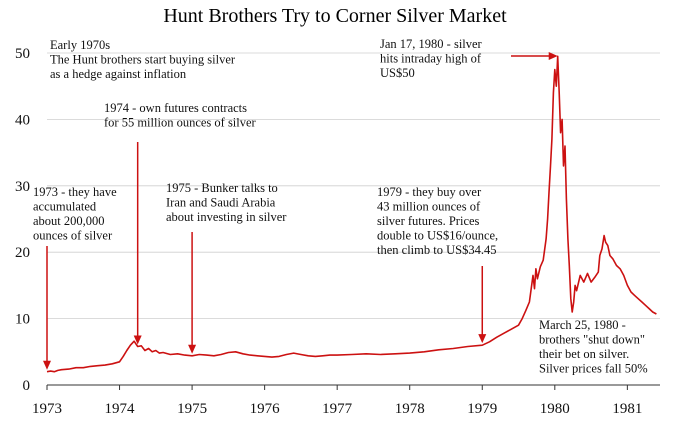 Image resolution: width=683 pixels, height=430 pixels. Describe the element at coordinates (410, 409) in the screenshot. I see `x-tick-label: 1978` at that location.